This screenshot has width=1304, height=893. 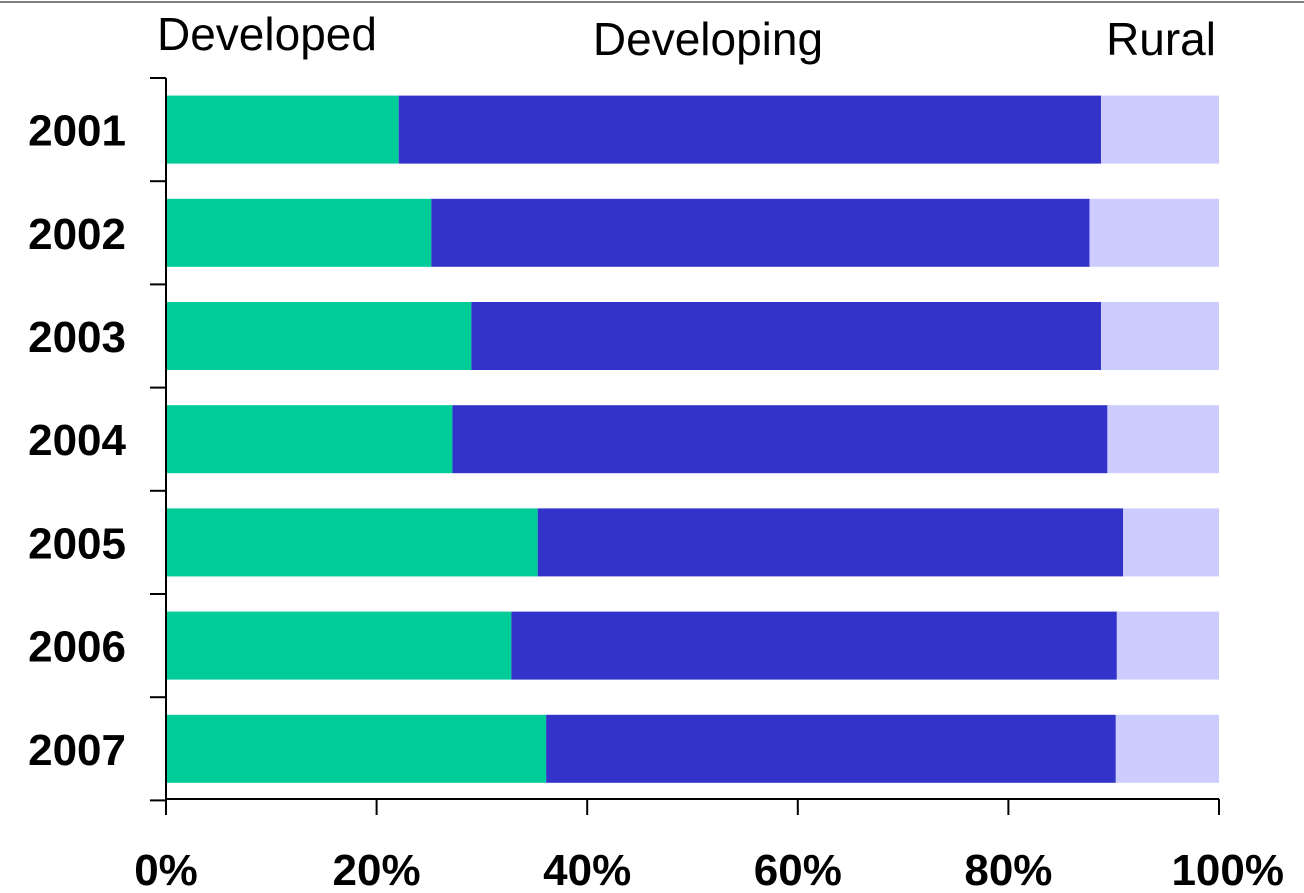 What do you see at coordinates (798, 869) in the screenshot?
I see `x-tick-label: 60%` at bounding box center [798, 869].